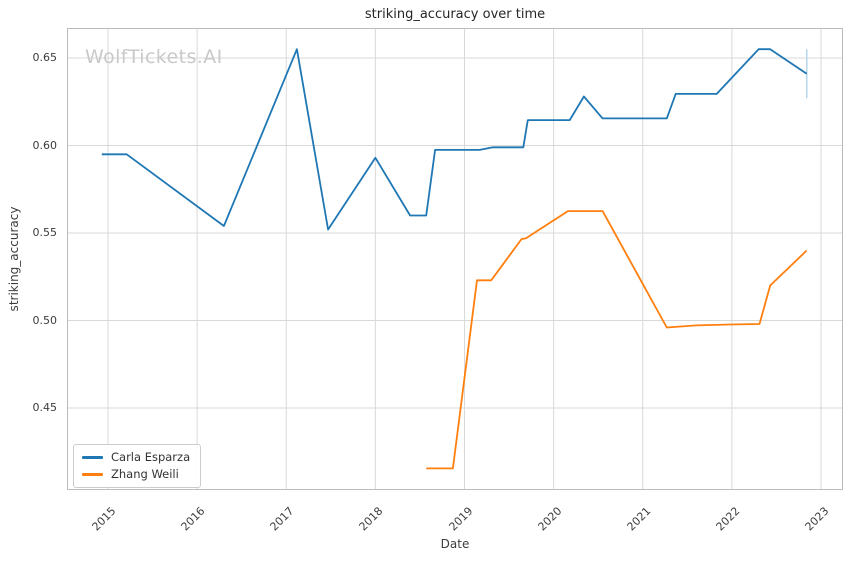  I want to click on y-axis-tick-label: 0.45, so click(45, 407).